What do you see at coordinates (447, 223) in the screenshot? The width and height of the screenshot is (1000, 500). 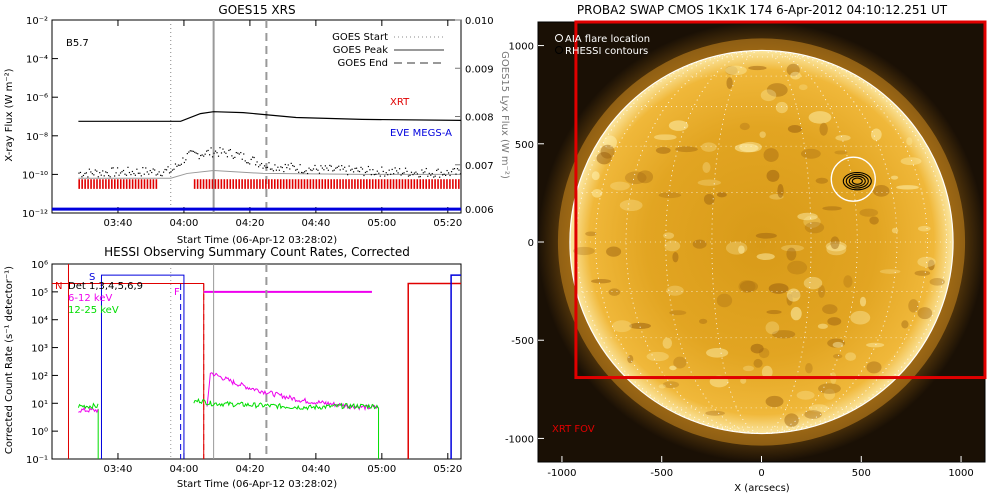 I see `goes-xtick-label: 05:20` at bounding box center [447, 223].